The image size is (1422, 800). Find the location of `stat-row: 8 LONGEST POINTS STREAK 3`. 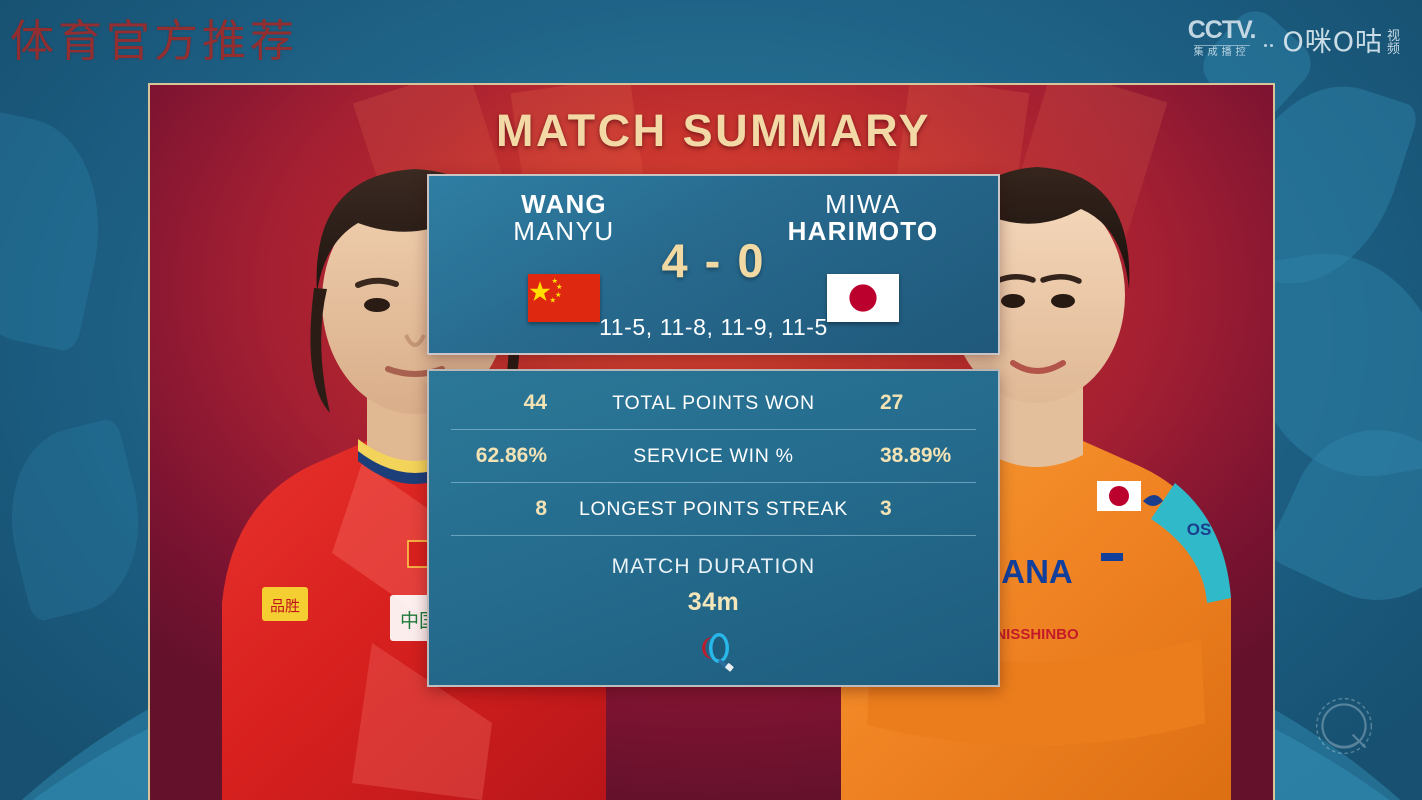

stat-row: 8 LONGEST POINTS STREAK 3 is located at coordinates (713, 509).